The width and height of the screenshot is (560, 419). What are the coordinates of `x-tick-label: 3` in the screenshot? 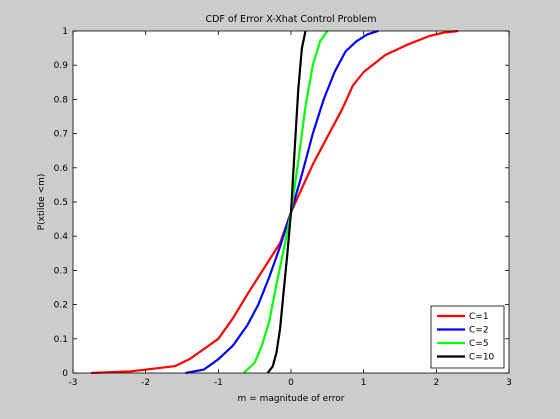 It's located at (509, 383).